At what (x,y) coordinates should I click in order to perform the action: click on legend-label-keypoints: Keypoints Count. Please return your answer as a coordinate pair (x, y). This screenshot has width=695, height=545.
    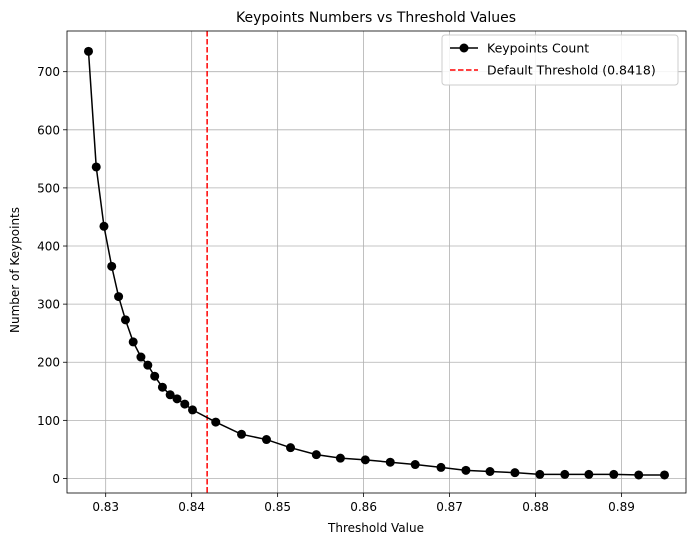
    Looking at the image, I should click on (538, 48).